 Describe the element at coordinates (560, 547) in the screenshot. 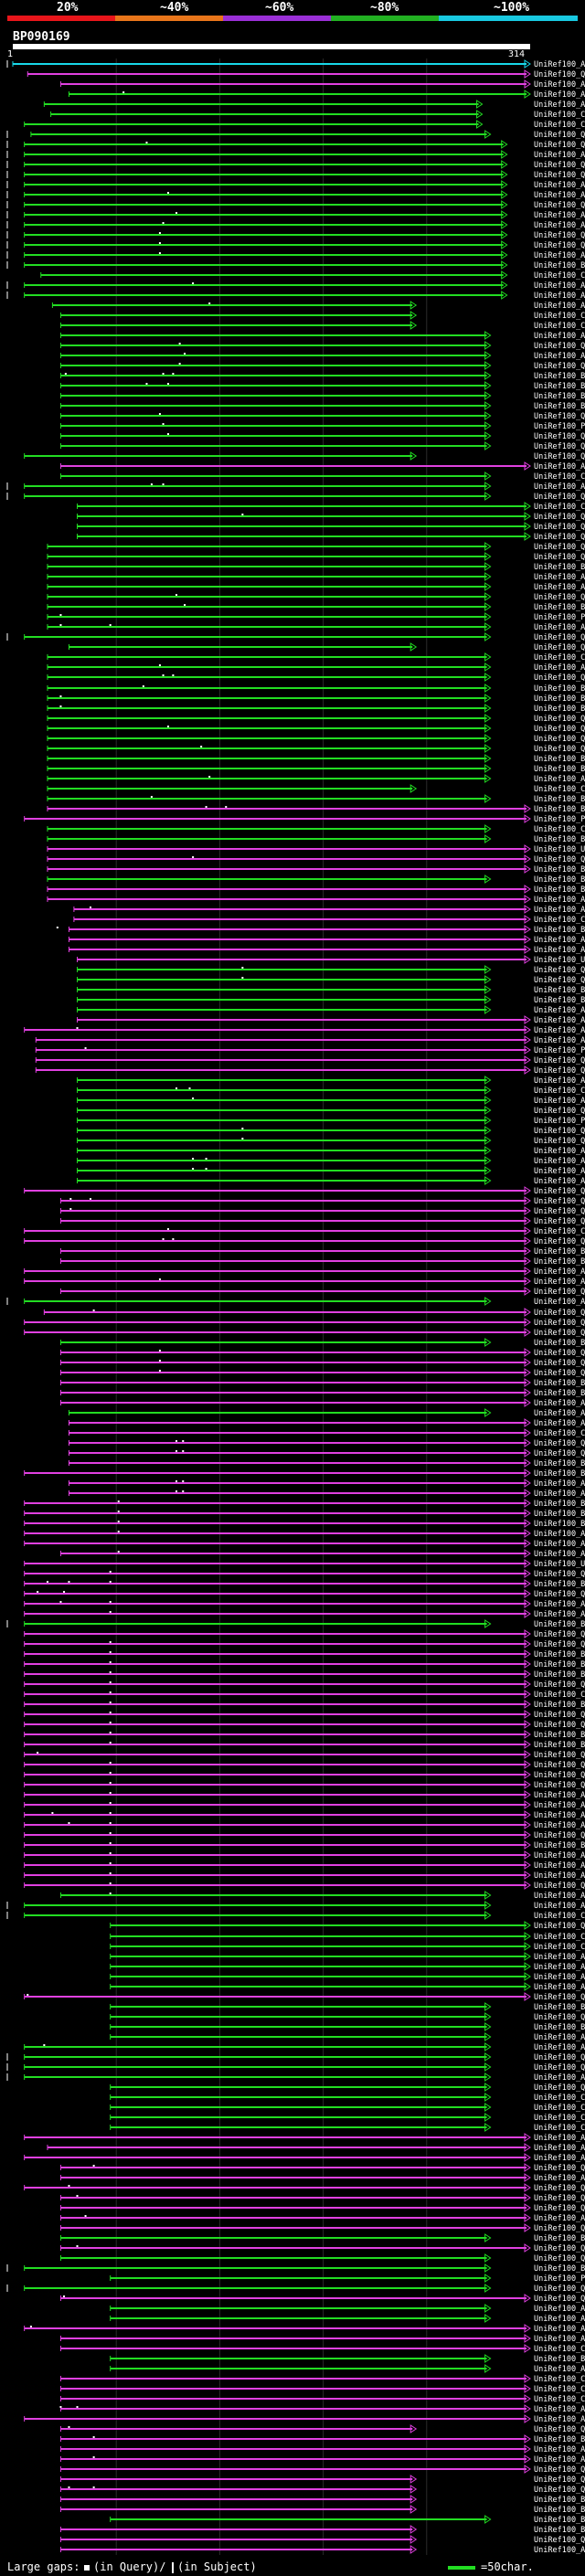

I see `hit-label: UniRef100_Q7XHC6` at that location.